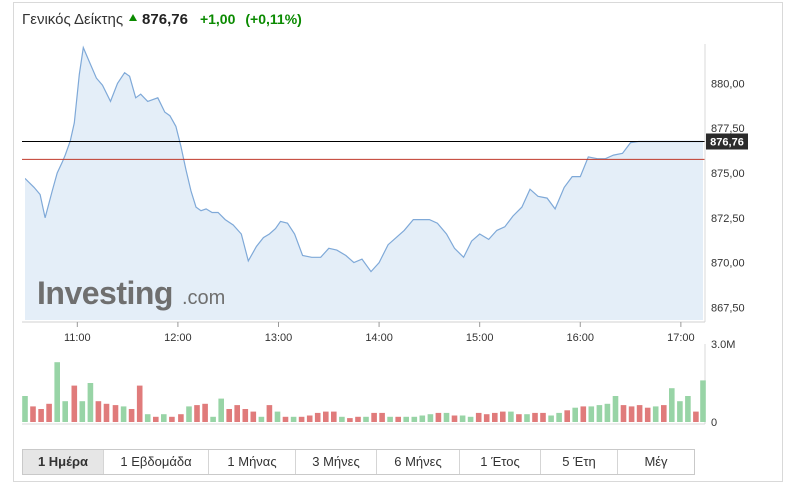  I want to click on index-name: Γενικός Δείκτης, so click(73, 19).